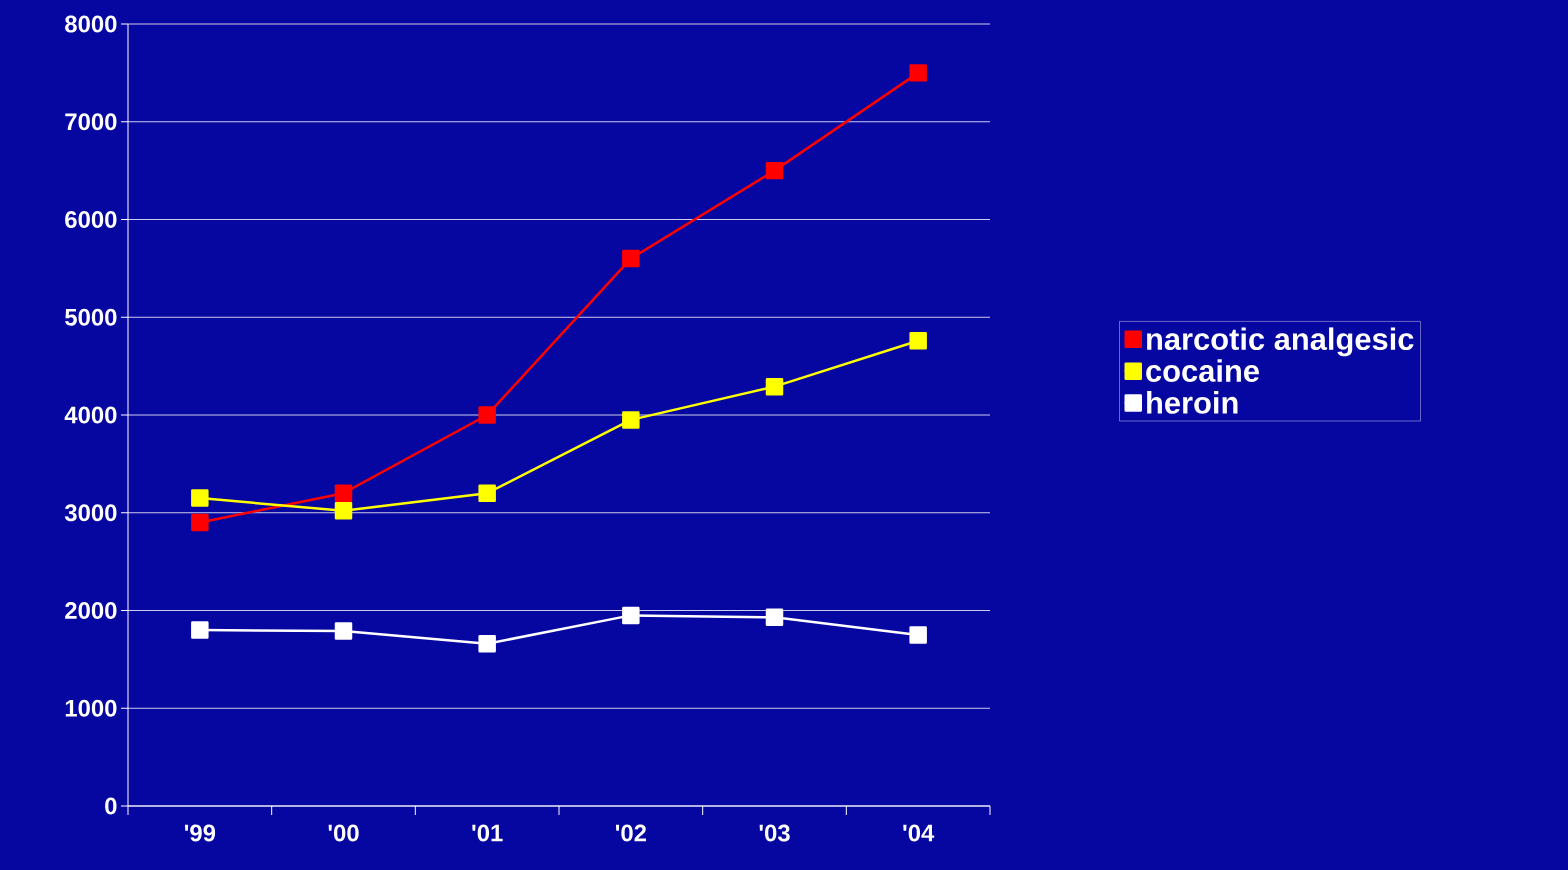 Image resolution: width=1568 pixels, height=870 pixels. What do you see at coordinates (343, 833) in the screenshot?
I see `x-tick-label: '00` at bounding box center [343, 833].